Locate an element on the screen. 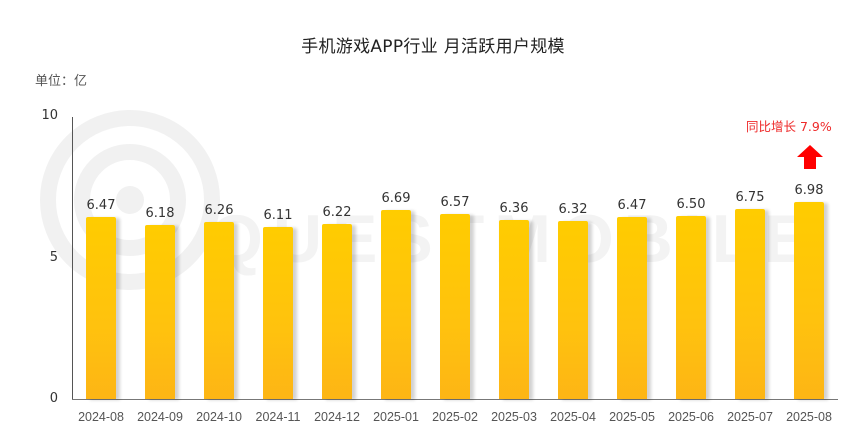 Image resolution: width=866 pixels, height=447 pixels. y-axis-line is located at coordinates (72, 258).